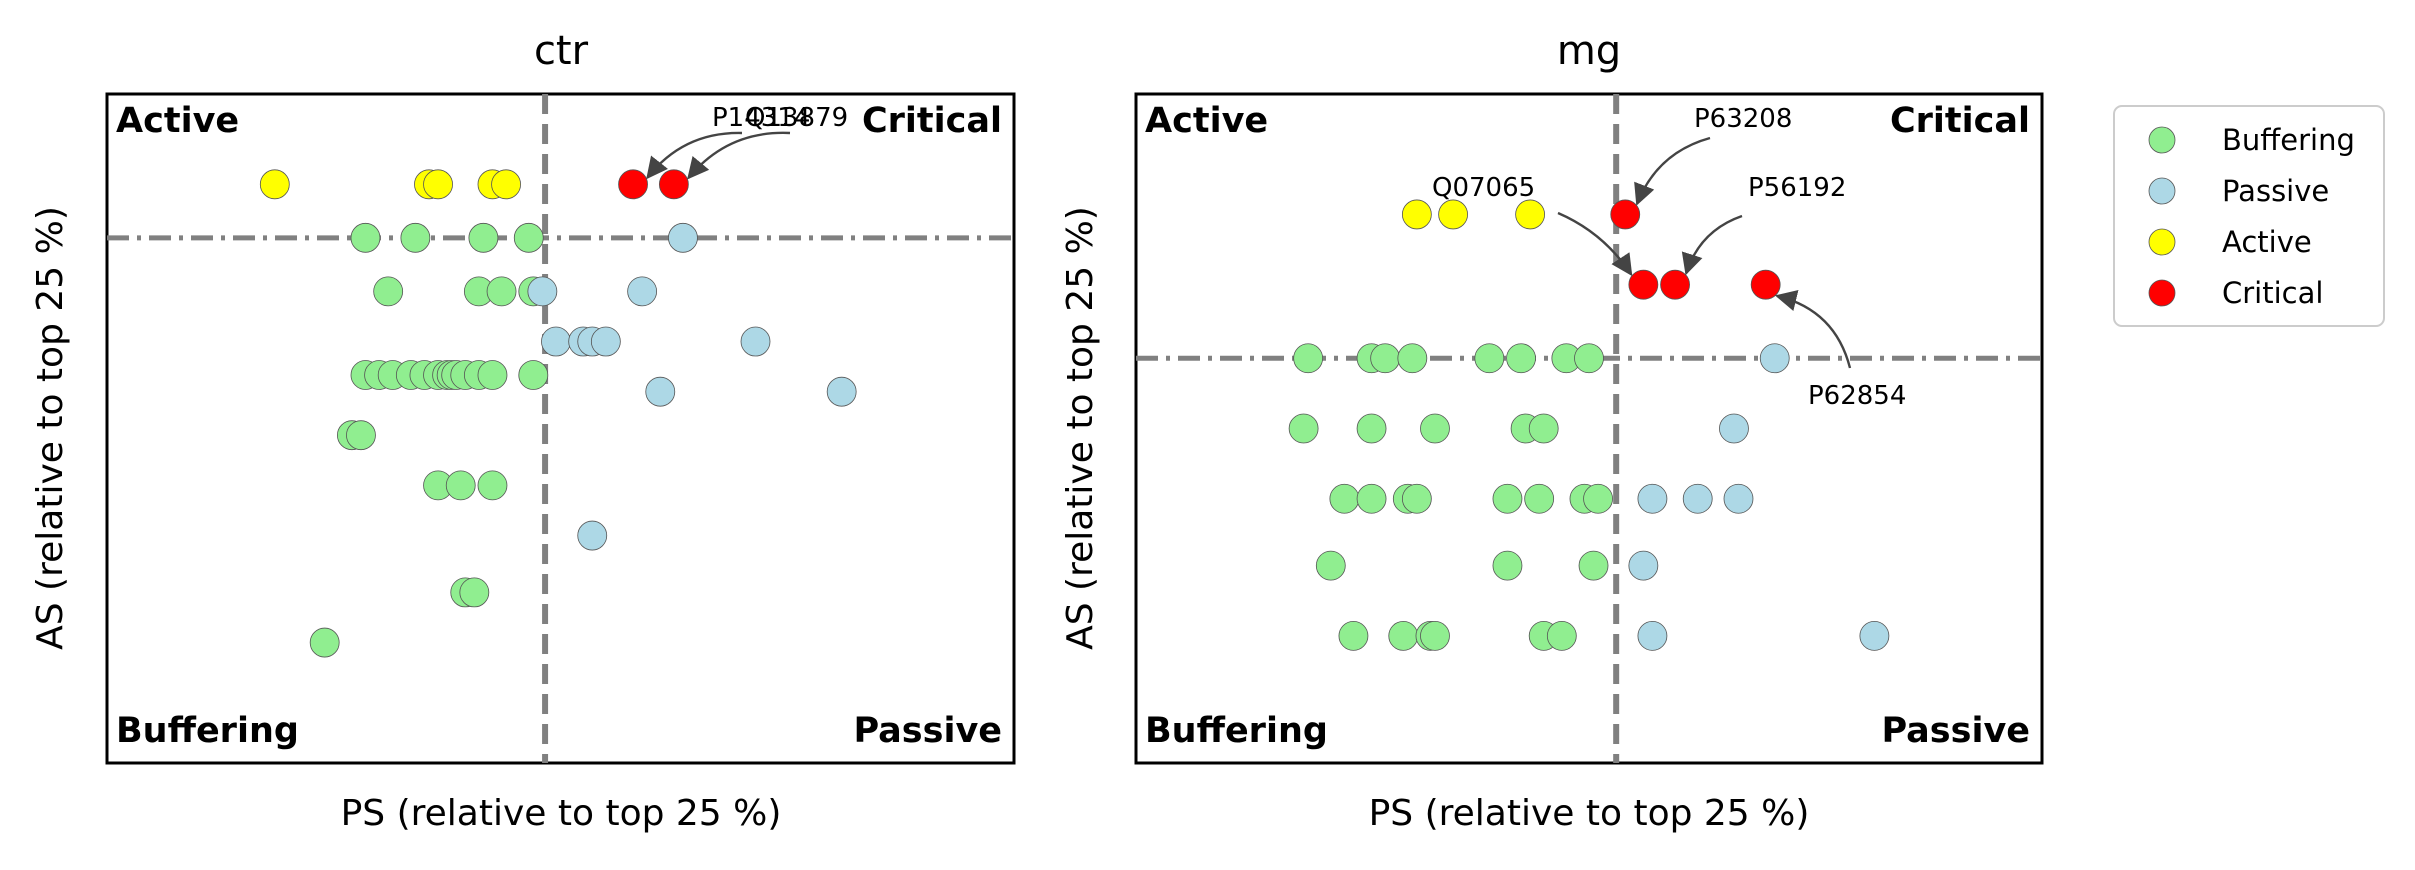 The image size is (2415, 870). I want to click on legend-frame, so click(2249, 216).